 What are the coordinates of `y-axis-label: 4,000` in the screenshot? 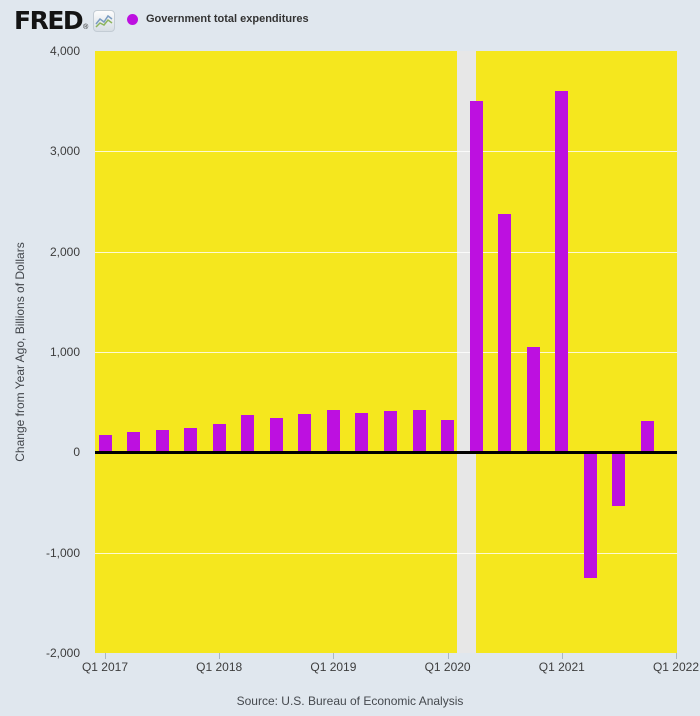 It's located at (64, 51).